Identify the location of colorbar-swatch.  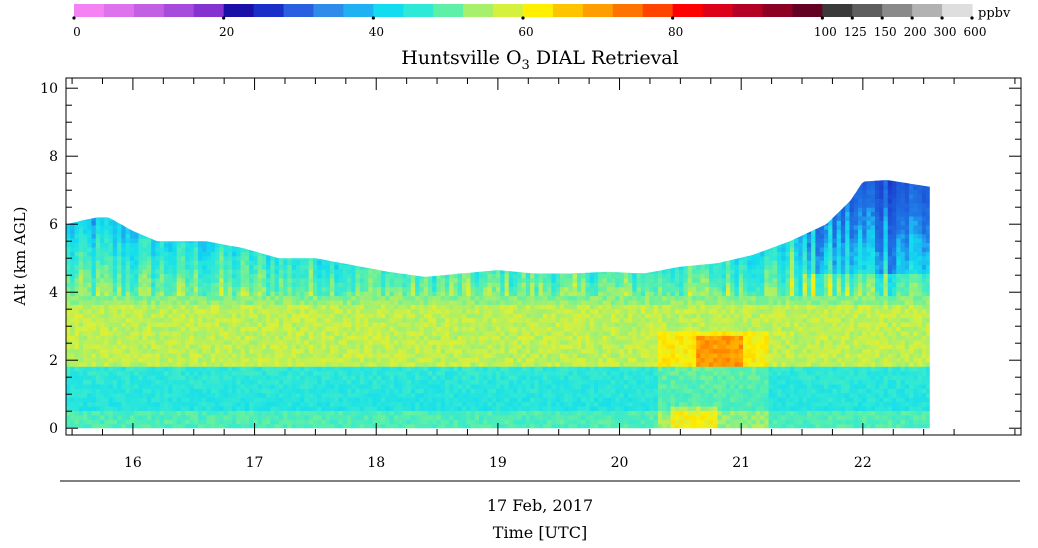
(777, 10).